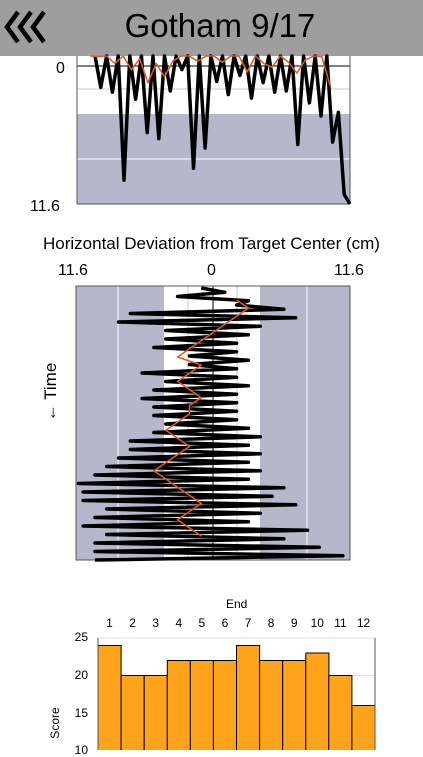  What do you see at coordinates (340, 623) in the screenshot?
I see `score-xtick-label: 11` at bounding box center [340, 623].